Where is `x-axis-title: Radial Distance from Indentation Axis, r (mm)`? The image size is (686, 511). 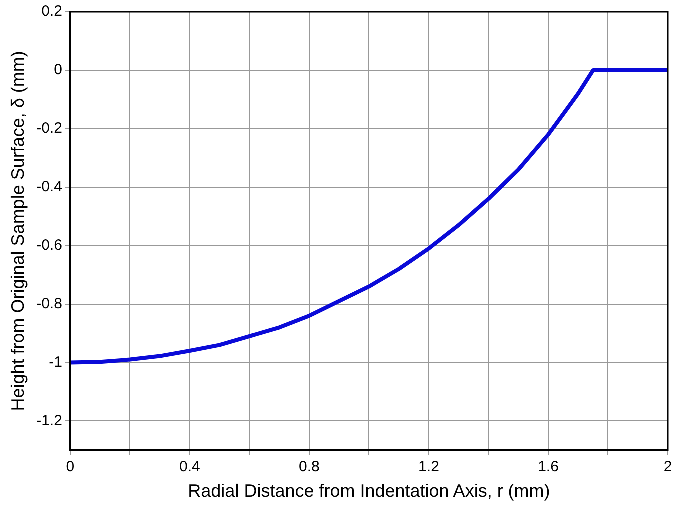 x-axis-title: Radial Distance from Indentation Axis, r (mm) is located at coordinates (369, 491).